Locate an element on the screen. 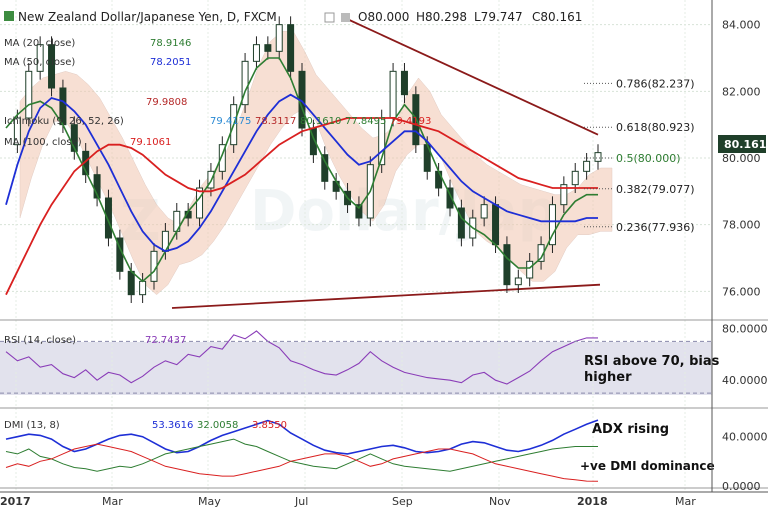 Image resolution: width=768 pixels, height=511 pixels. eye-icon is located at coordinates (329, 17).